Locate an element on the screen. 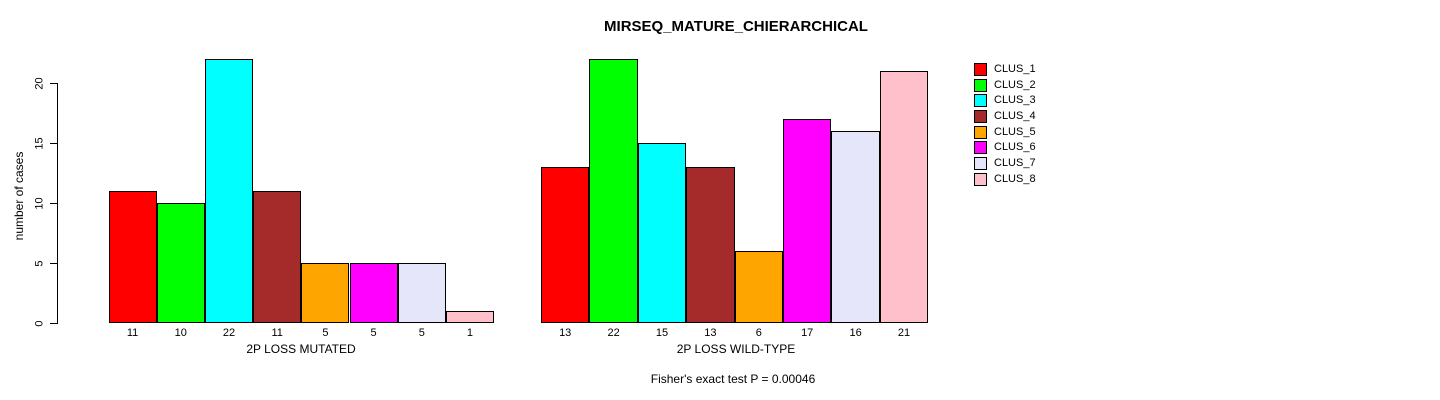 Image resolution: width=1440 pixels, height=400 pixels. y-tick-label: 15 is located at coordinates (39, 143).